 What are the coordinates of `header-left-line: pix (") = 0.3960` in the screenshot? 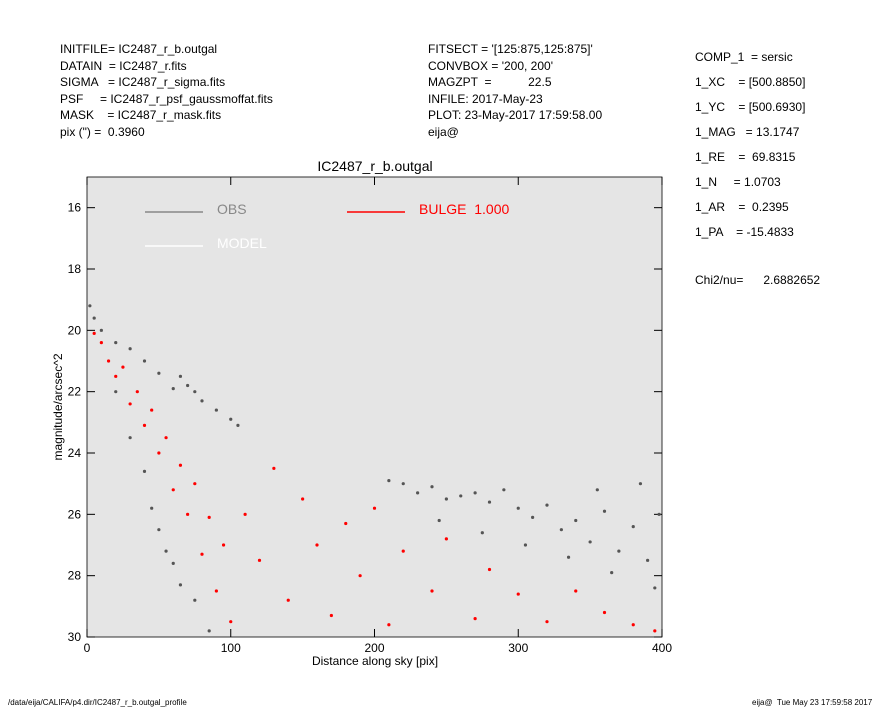 It's located at (102, 131).